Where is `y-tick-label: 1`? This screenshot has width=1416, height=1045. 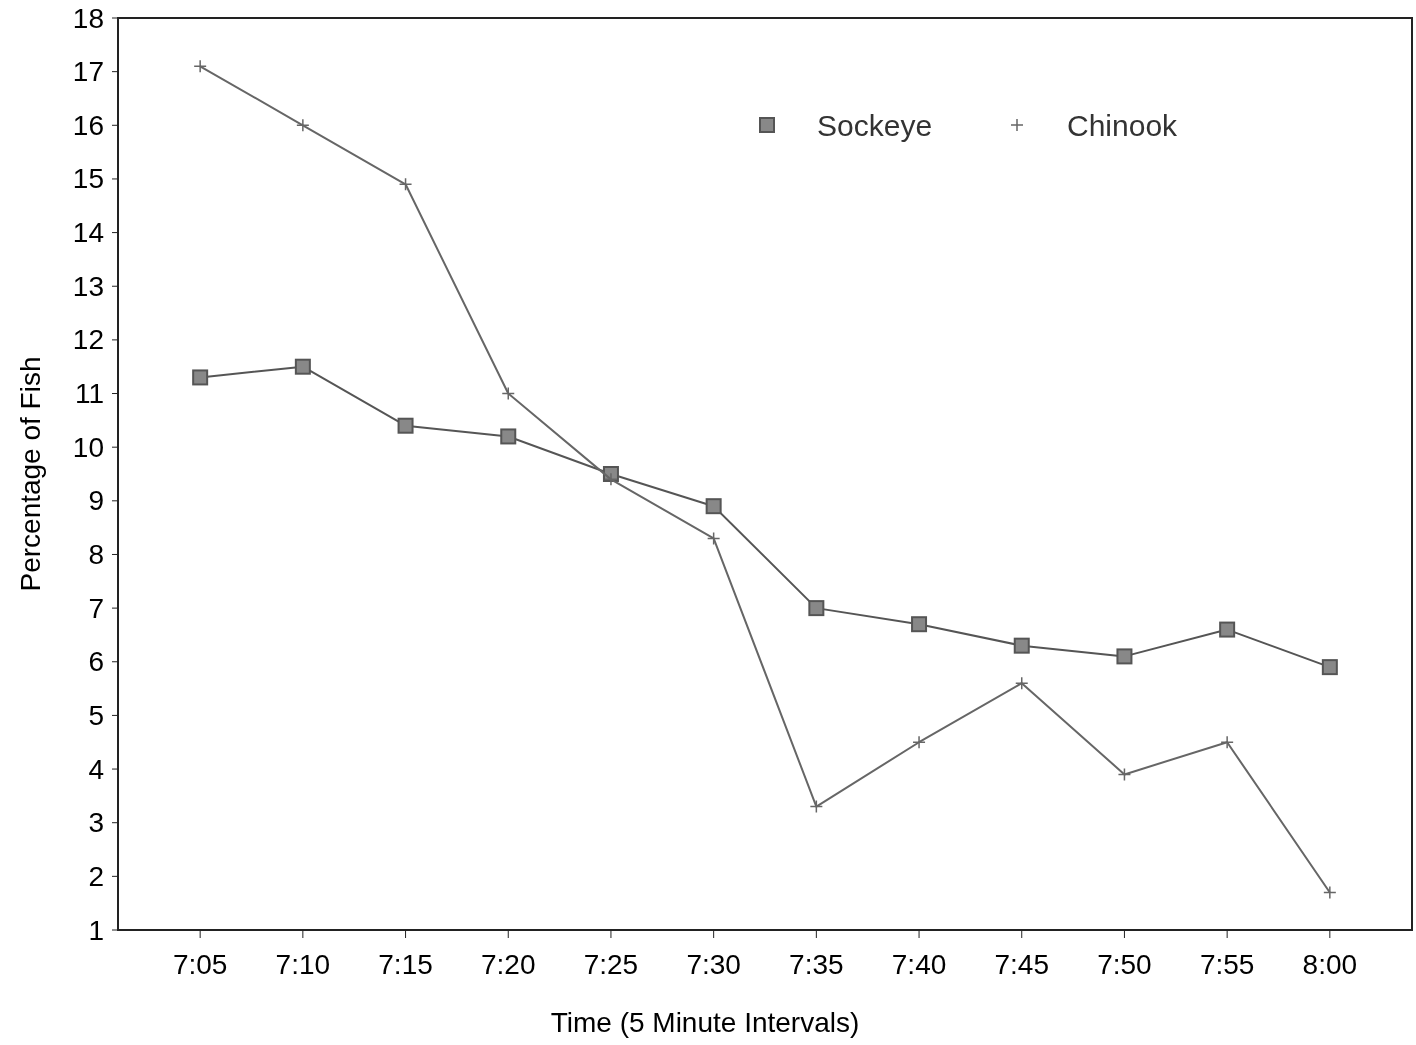
y-tick-label: 1 is located at coordinates (96, 930).